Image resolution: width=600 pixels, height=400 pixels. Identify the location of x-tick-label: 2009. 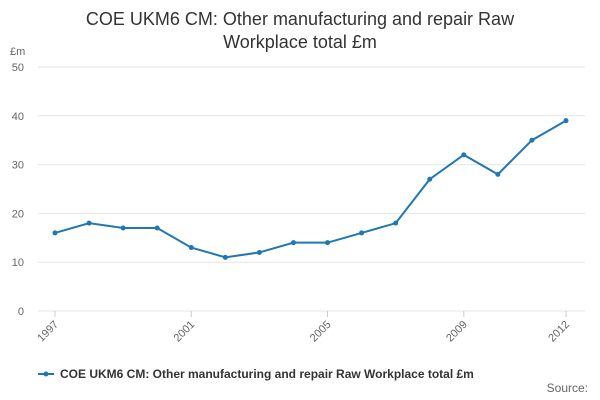
(457, 332).